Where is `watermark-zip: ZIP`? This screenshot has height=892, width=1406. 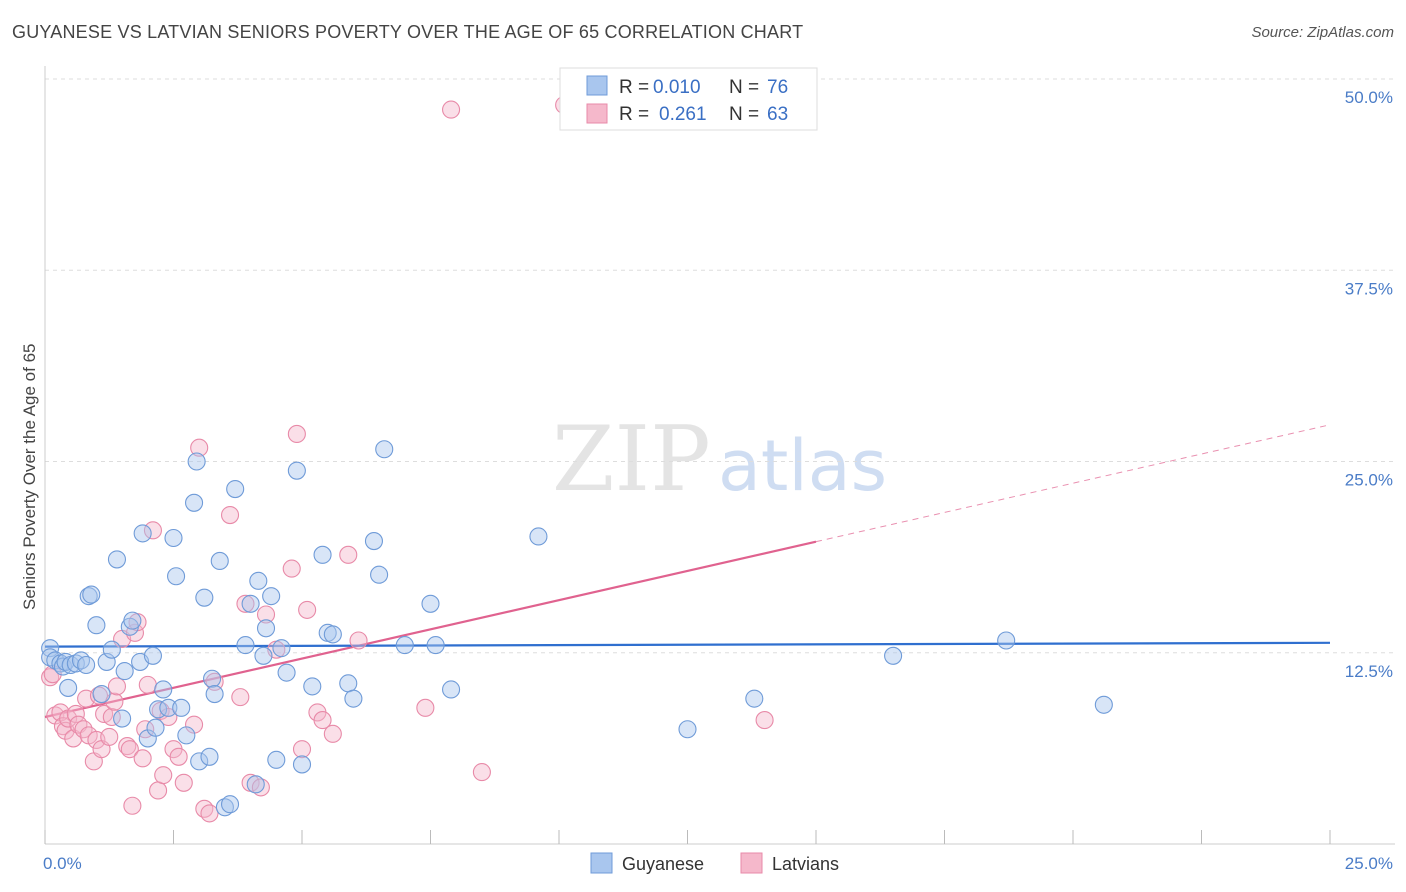 watermark-zip: ZIP is located at coordinates (631, 459).